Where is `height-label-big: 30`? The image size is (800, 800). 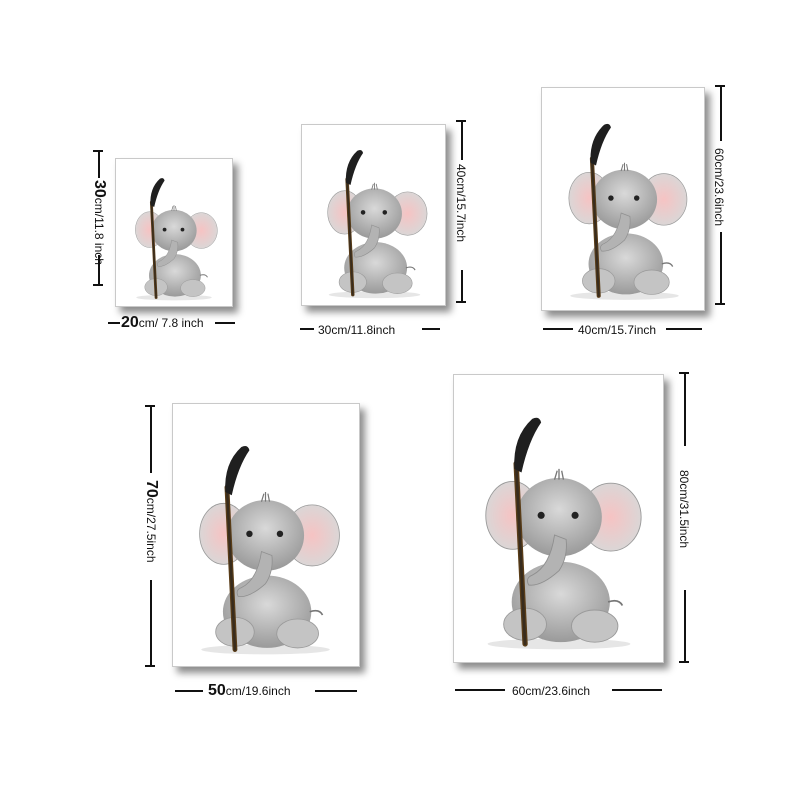
height-label-big: 30 is located at coordinates (99, 189).